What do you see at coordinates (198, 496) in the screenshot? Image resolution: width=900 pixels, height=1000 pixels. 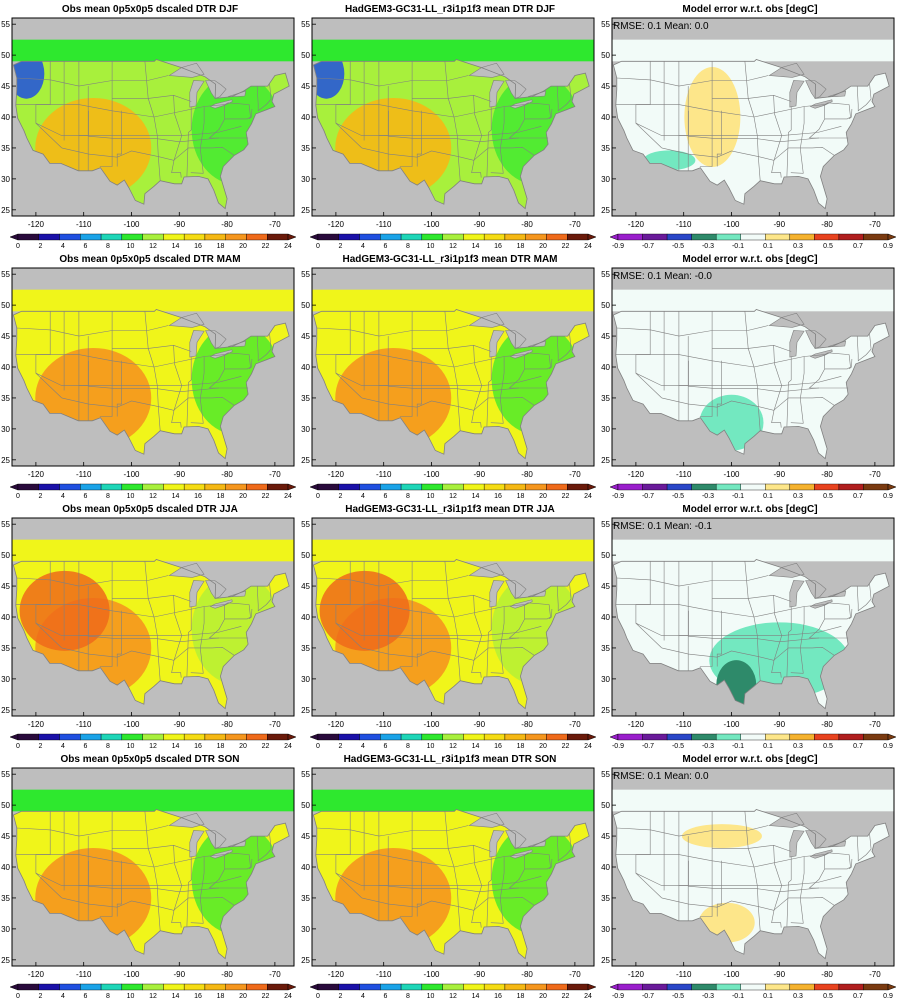 I see `colorbar-label: 16` at bounding box center [198, 496].